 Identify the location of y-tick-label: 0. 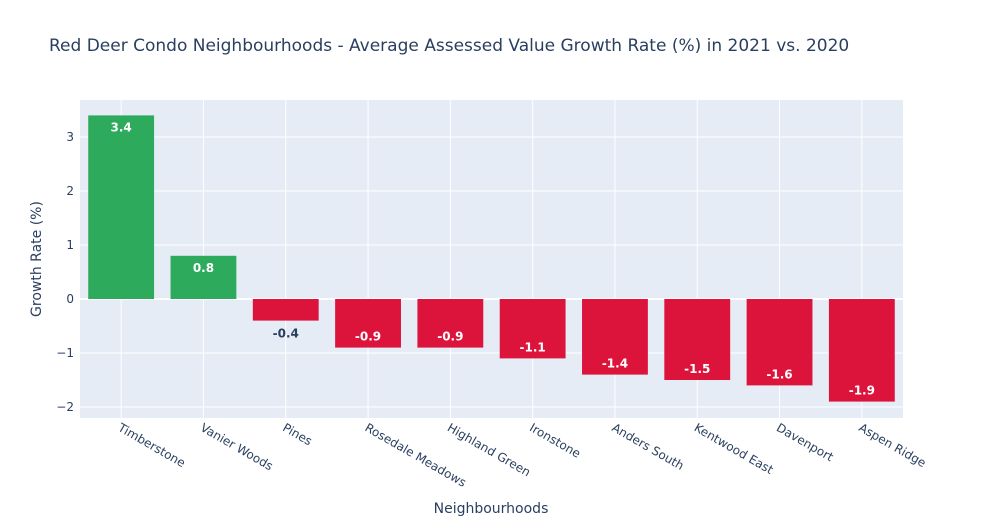
(70, 299).